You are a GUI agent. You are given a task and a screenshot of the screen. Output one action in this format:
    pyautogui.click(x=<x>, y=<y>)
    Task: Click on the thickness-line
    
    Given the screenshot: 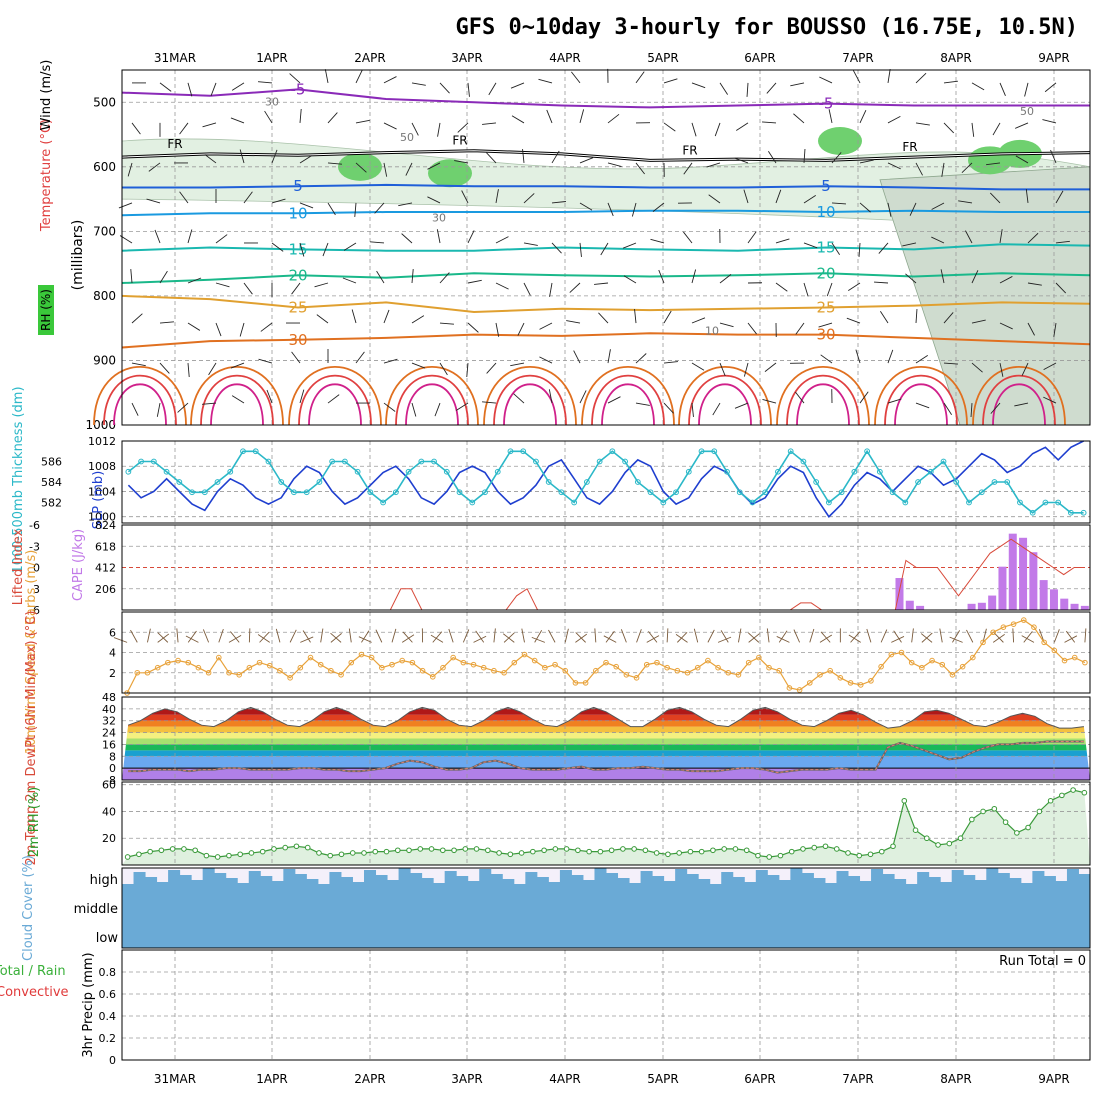 What is the action you would take?
    pyautogui.click(x=605, y=481)
    